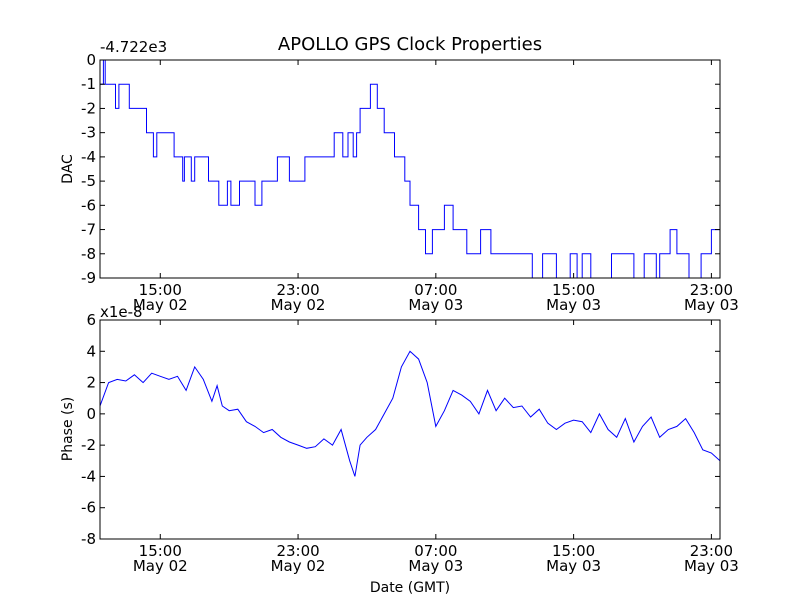  What do you see at coordinates (88, 508) in the screenshot?
I see `phase-y-tick-label: -6` at bounding box center [88, 508].